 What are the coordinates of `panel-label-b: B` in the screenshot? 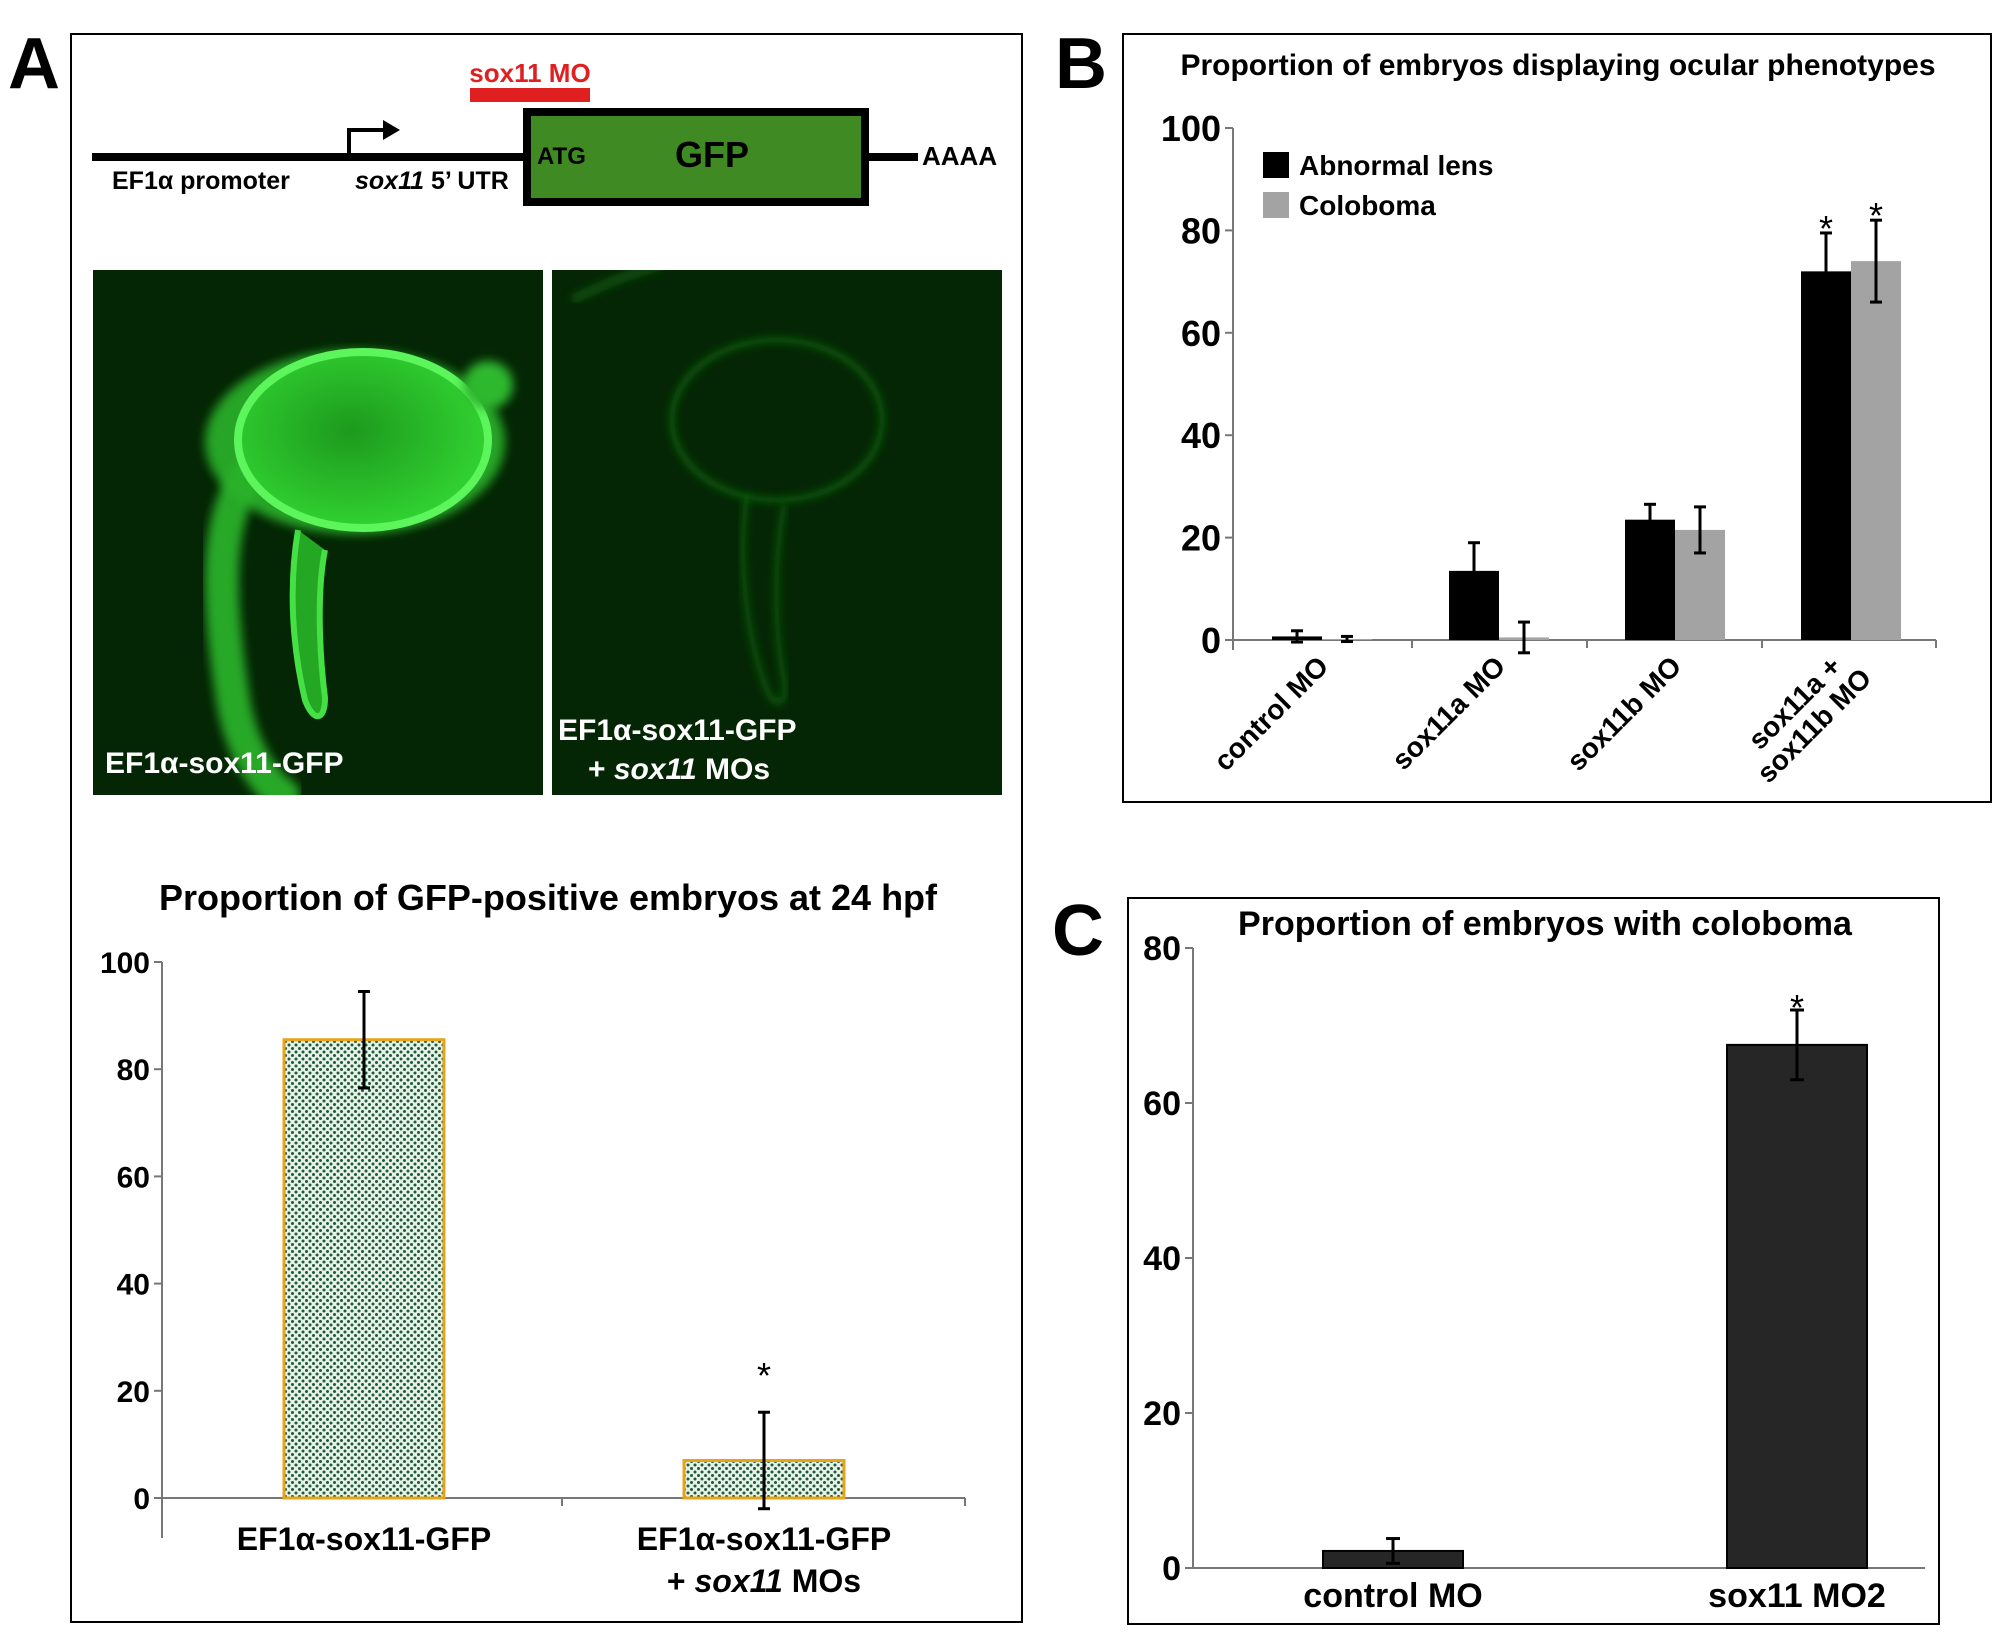 It's located at (1081, 64).